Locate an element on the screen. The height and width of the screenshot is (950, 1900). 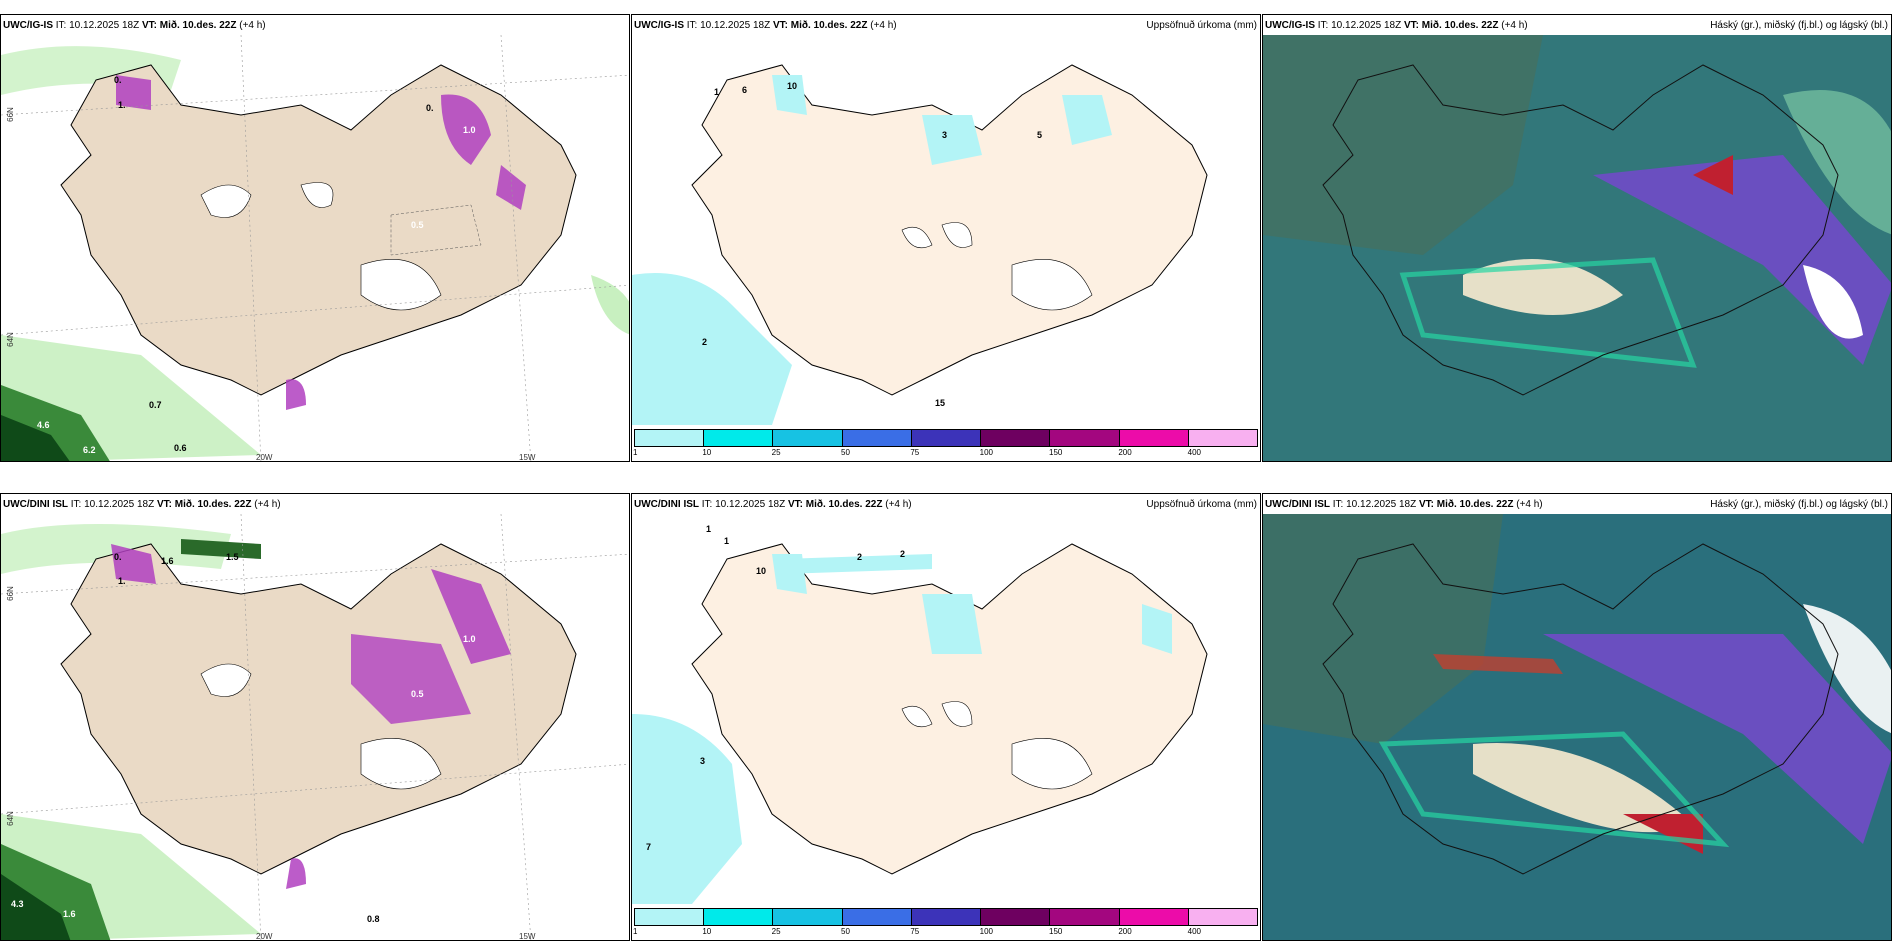
precip-value: 5 is located at coordinates (1040, 135).